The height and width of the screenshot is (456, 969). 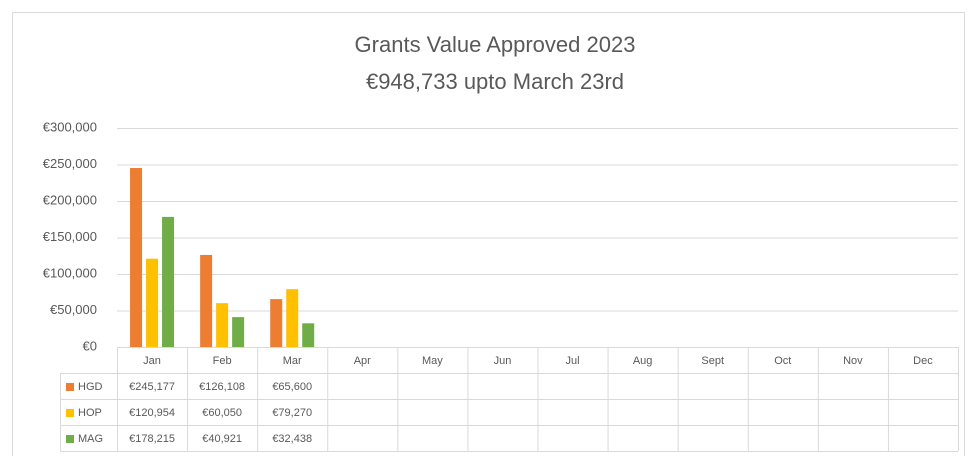 What do you see at coordinates (495, 81) in the screenshot?
I see `chart-subtitle: €948,733 upto March 23rd` at bounding box center [495, 81].